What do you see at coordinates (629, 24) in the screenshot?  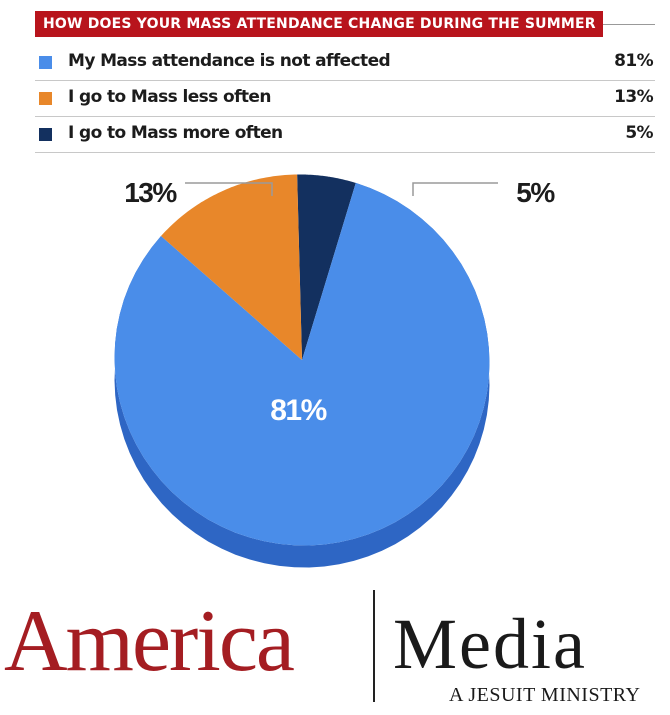 I see `title-rule` at bounding box center [629, 24].